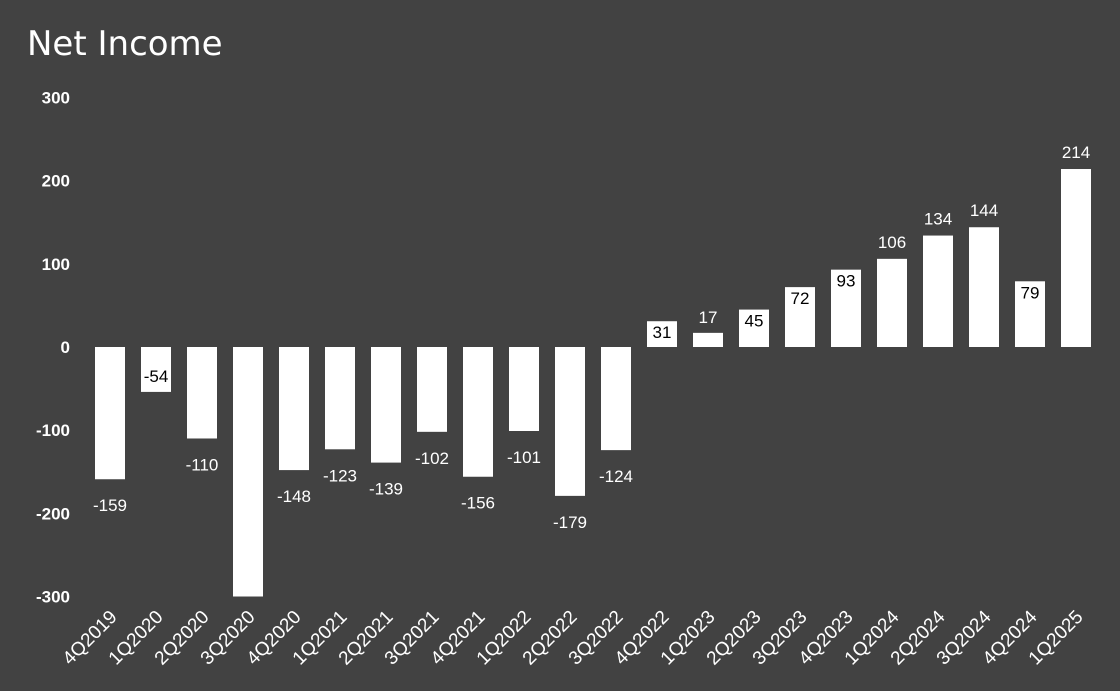 The image size is (1120, 691). I want to click on y-tick-label: 200, so click(56, 181).